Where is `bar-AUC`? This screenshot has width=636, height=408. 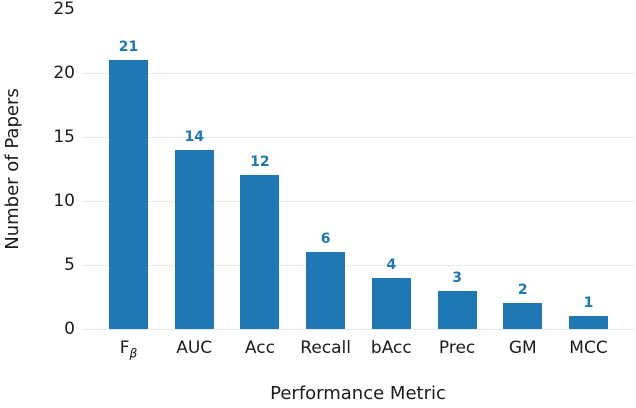 bar-AUC is located at coordinates (194, 239).